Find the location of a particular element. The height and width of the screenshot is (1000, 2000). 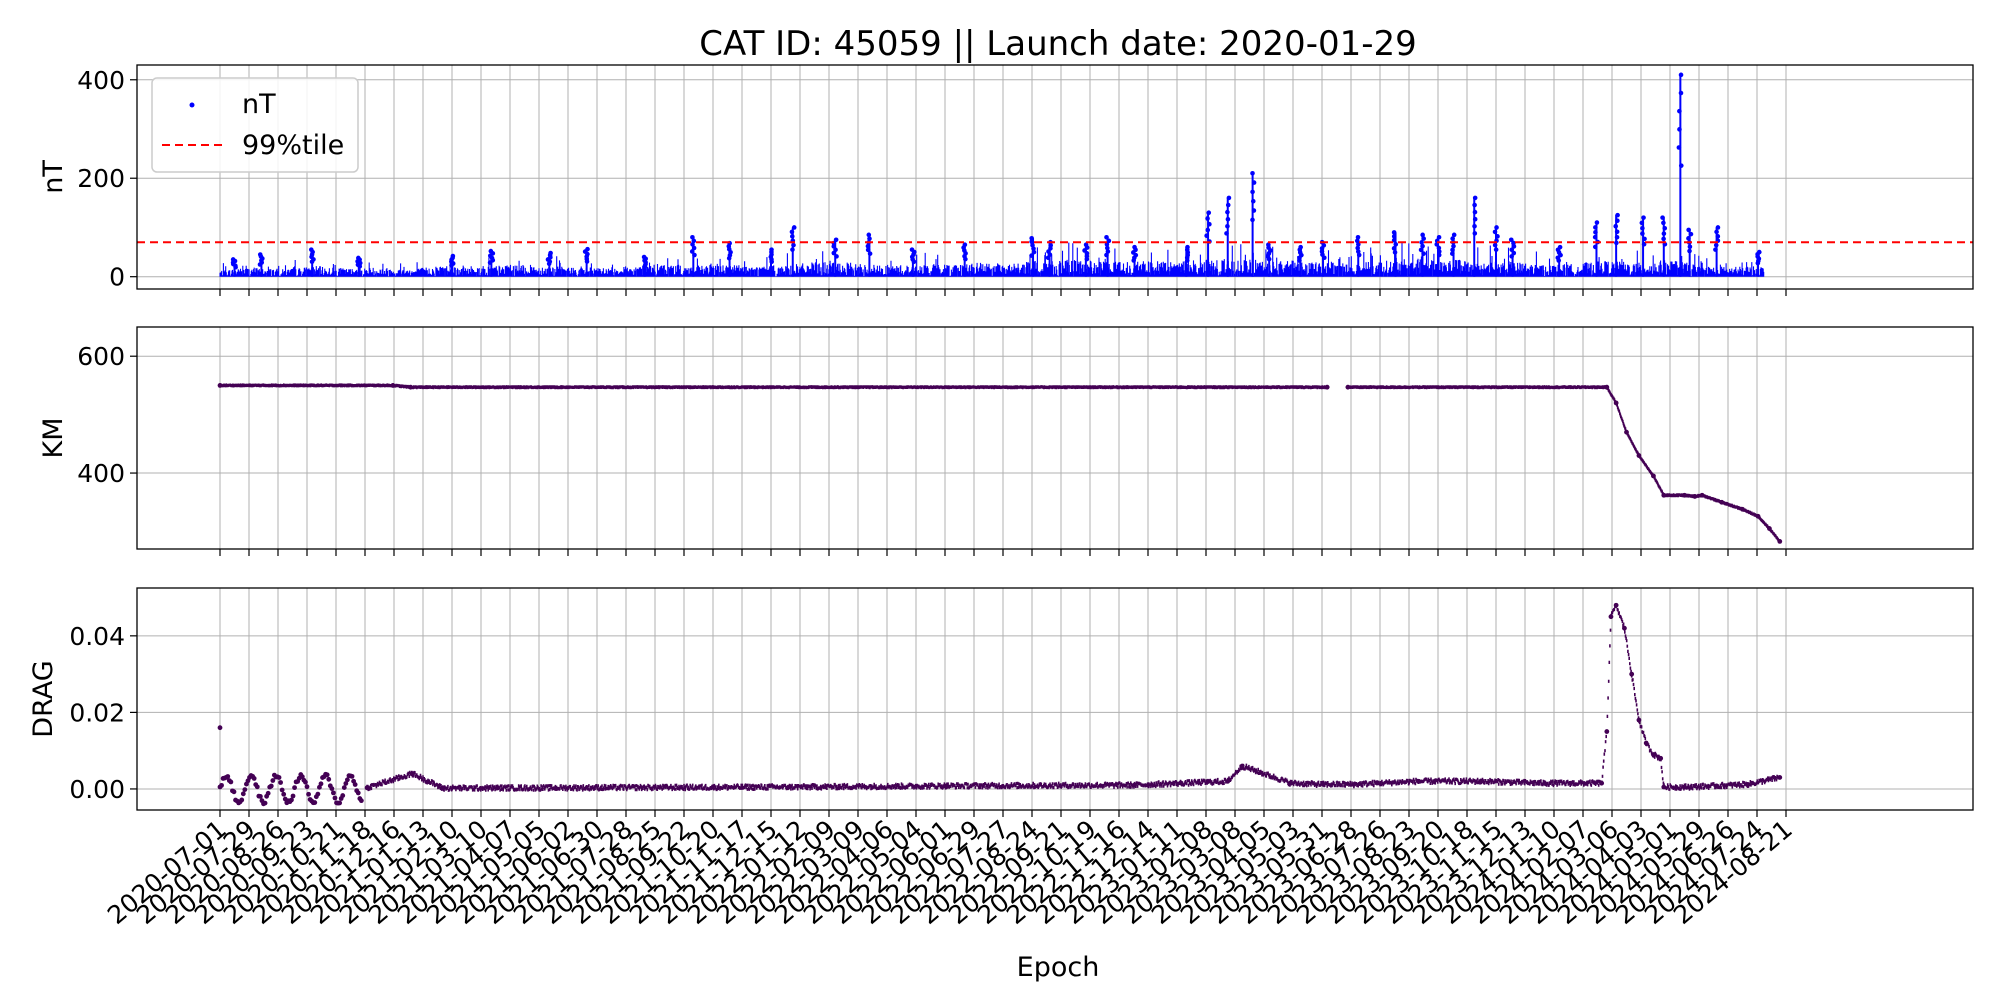

y-axis-label: KM is located at coordinates (53, 437).